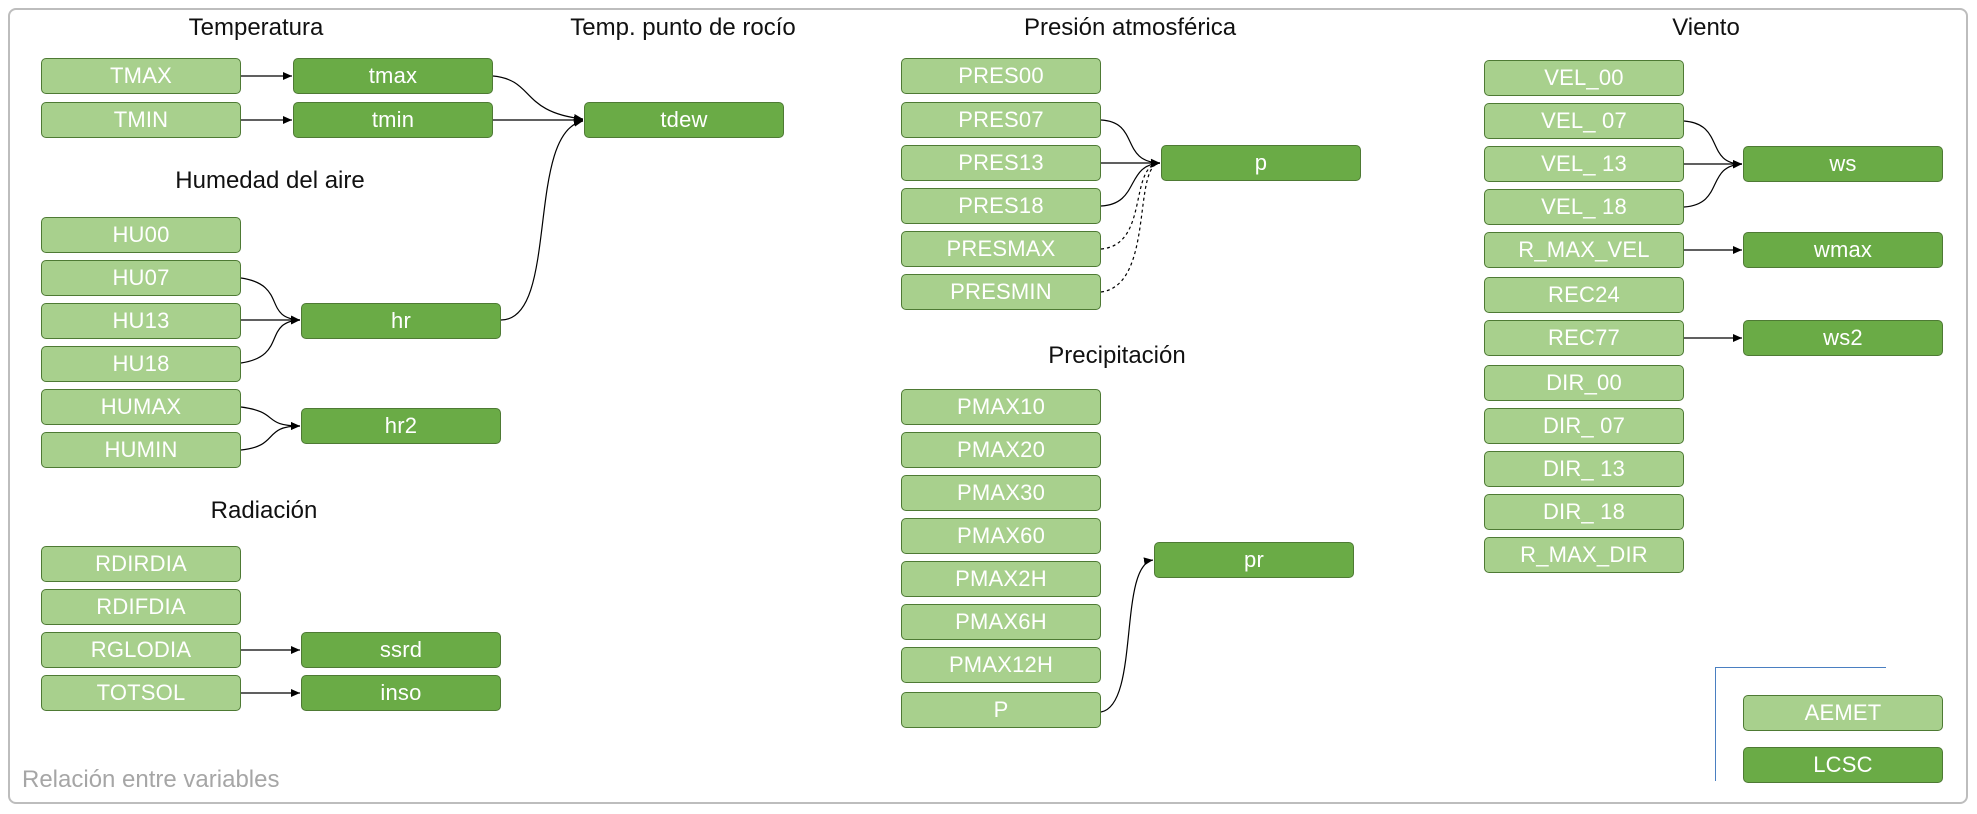 This screenshot has width=1977, height=814. Describe the element at coordinates (1584, 164) in the screenshot. I see `node-VEL_13: VEL_ 13` at that location.